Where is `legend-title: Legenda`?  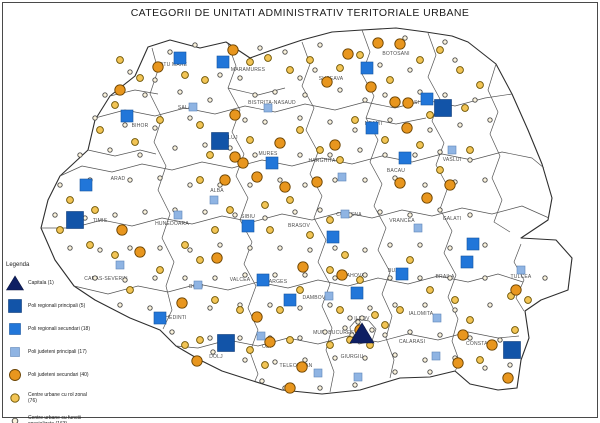 legend-title: Legenda is located at coordinates (18, 265).